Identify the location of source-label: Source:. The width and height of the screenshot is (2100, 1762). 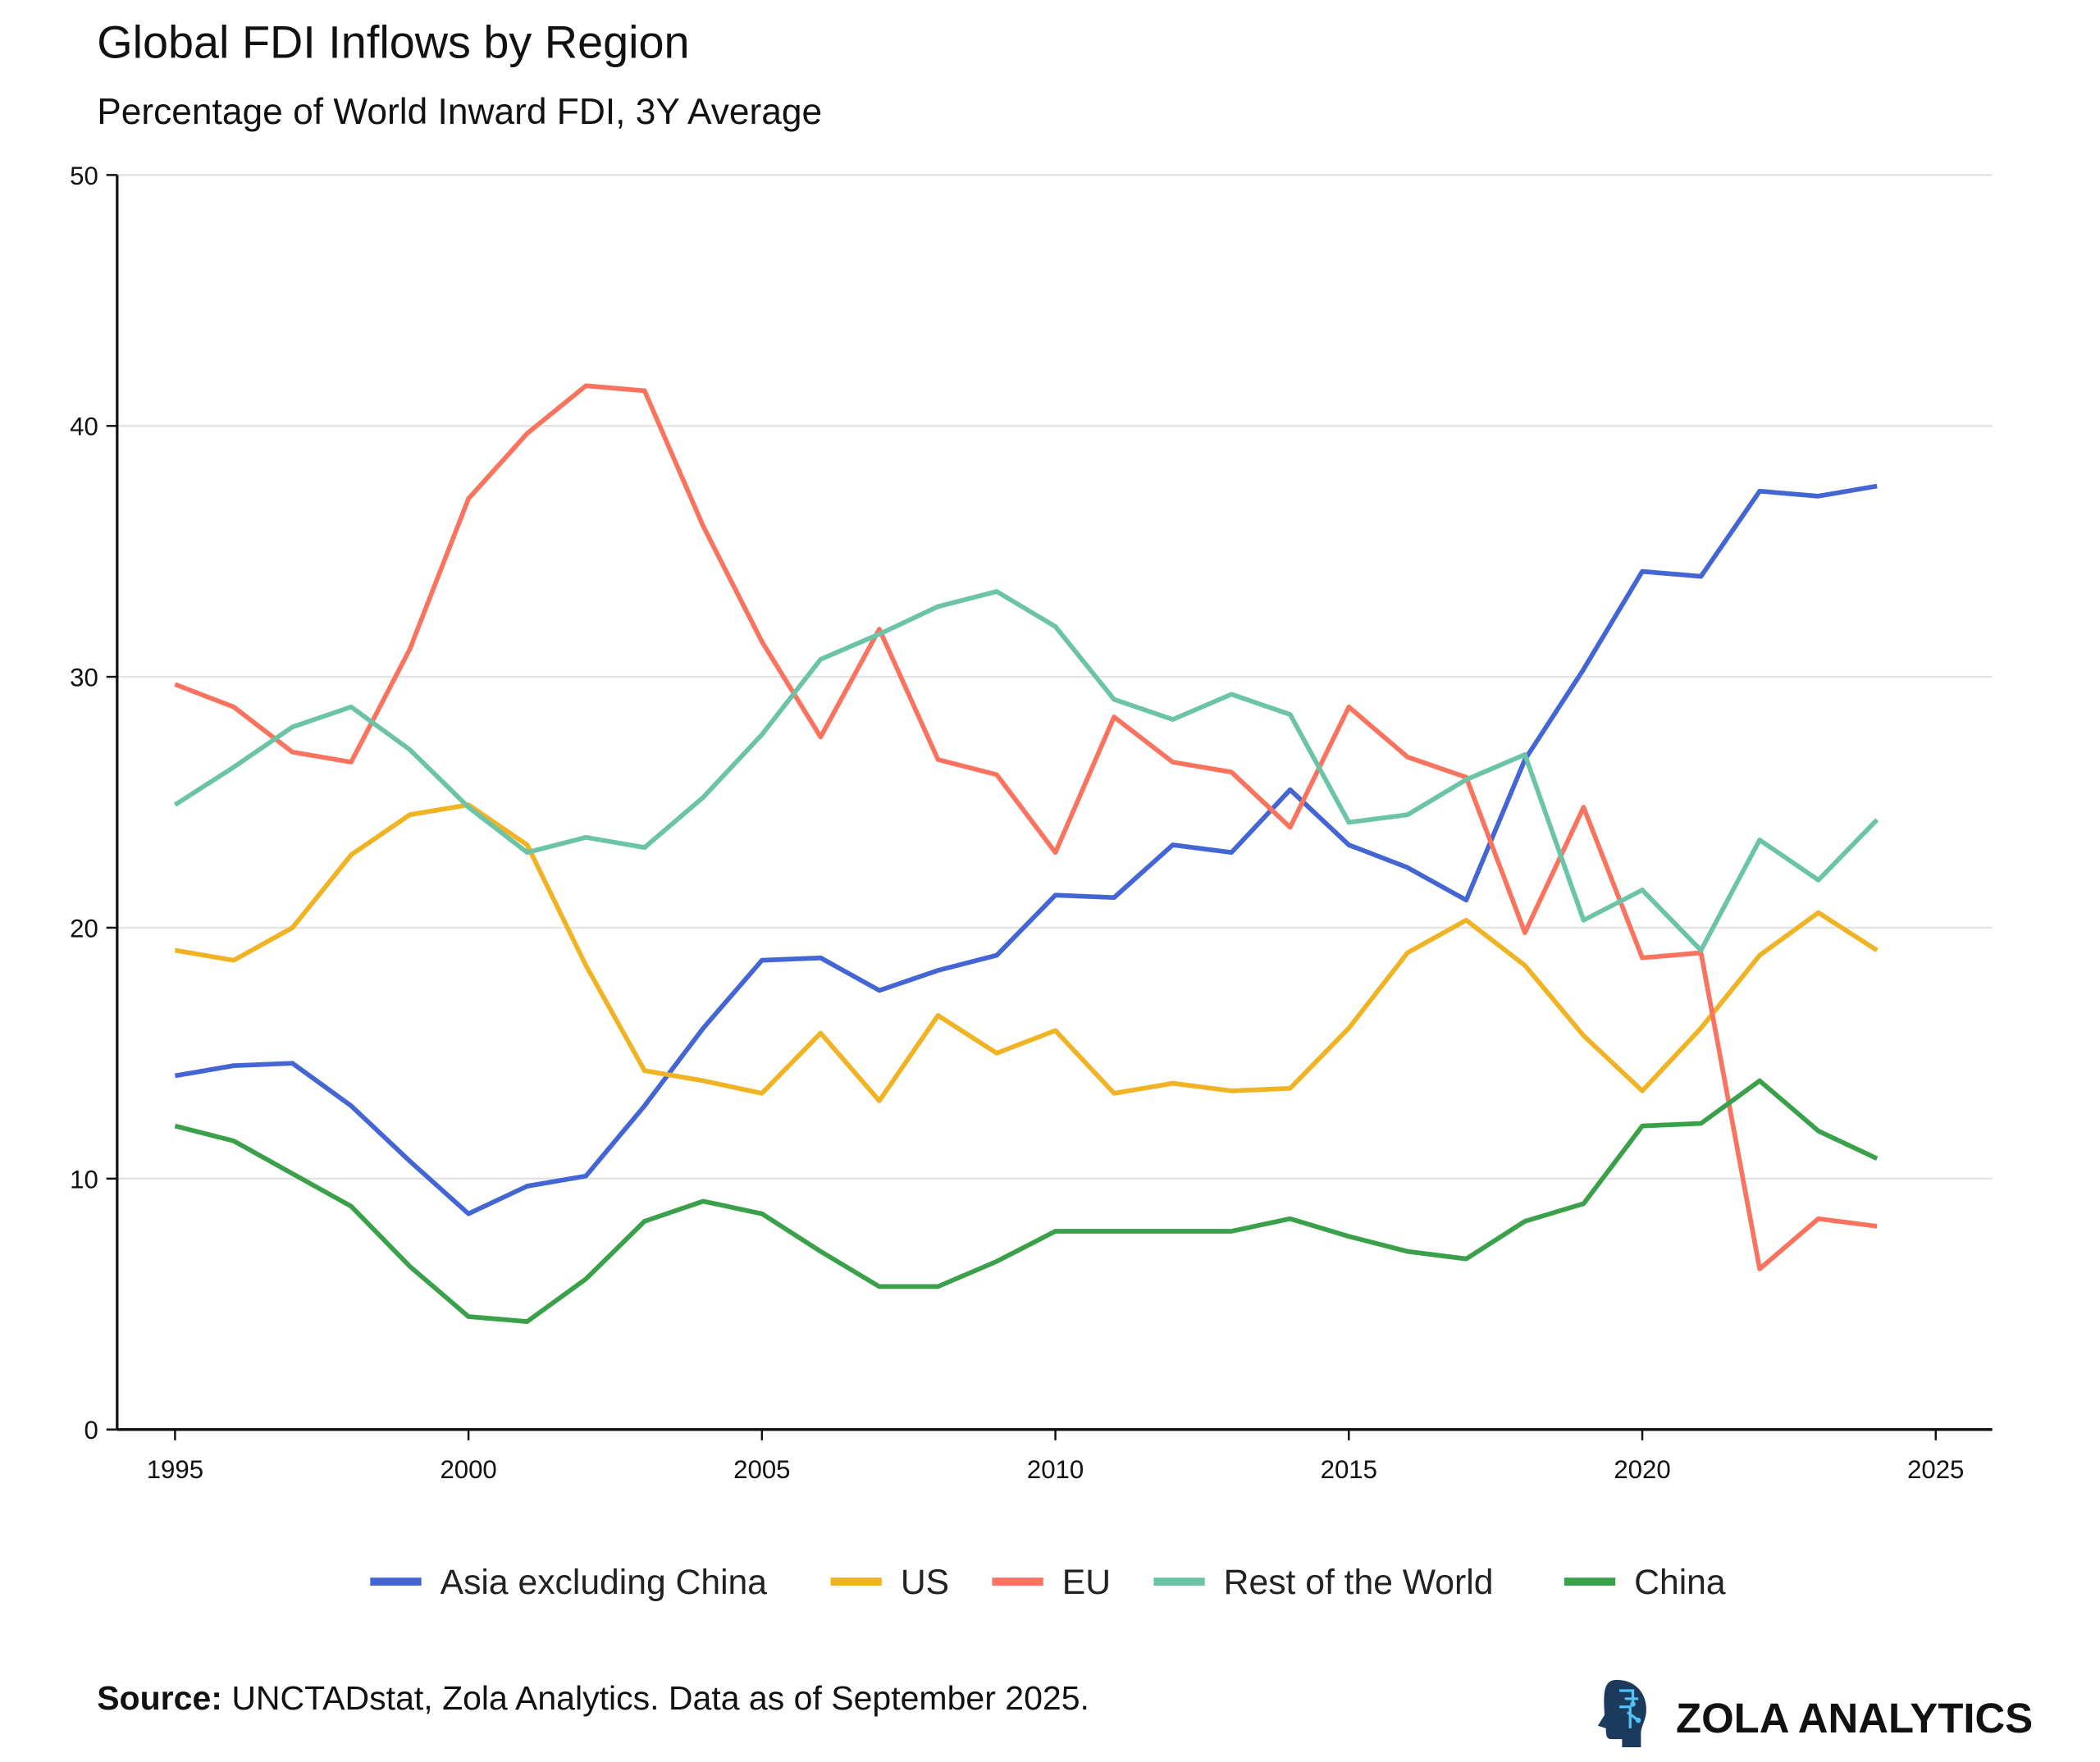
(160, 1698).